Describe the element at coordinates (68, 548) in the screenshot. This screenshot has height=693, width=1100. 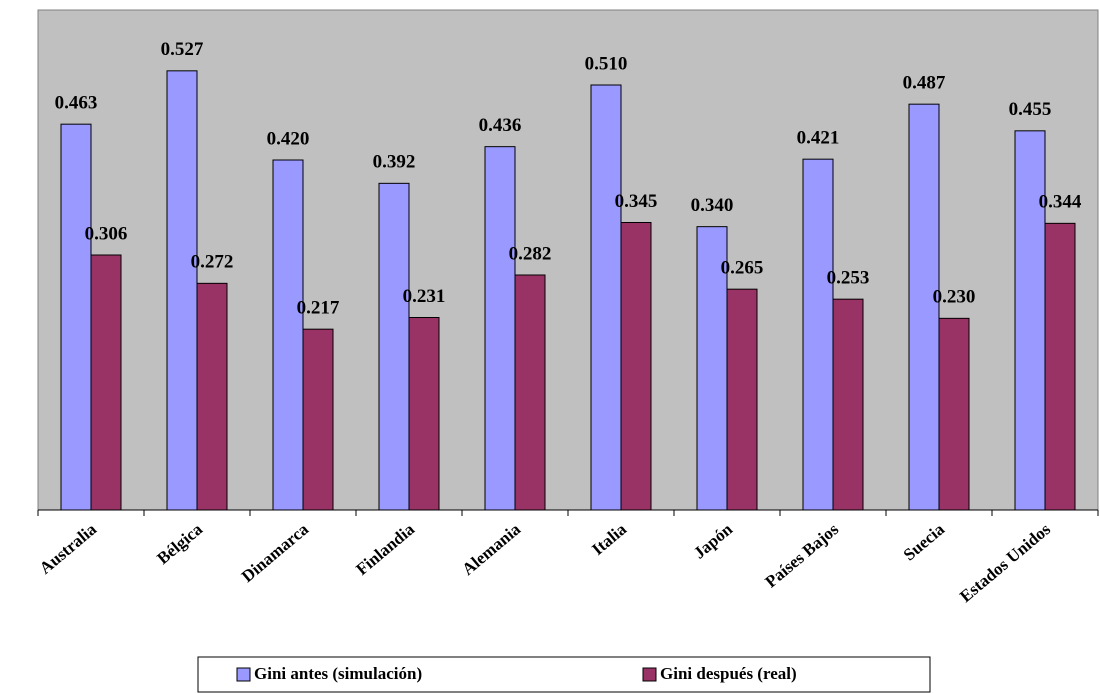
I see `x-tick-label: Australia` at that location.